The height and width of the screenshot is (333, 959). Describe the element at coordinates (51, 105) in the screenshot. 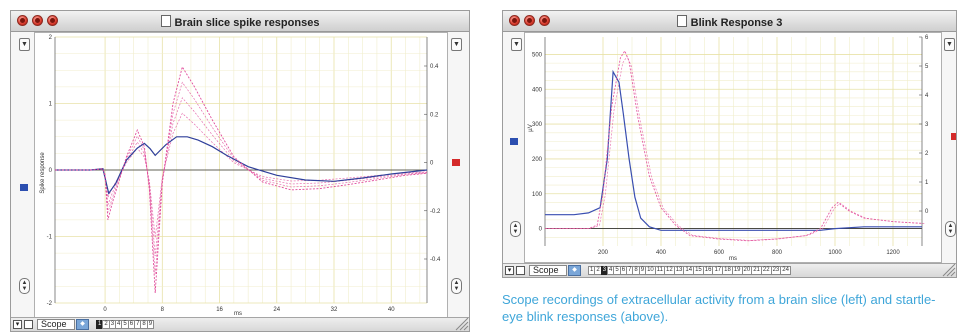

I see `y-tick-label: 1` at that location.